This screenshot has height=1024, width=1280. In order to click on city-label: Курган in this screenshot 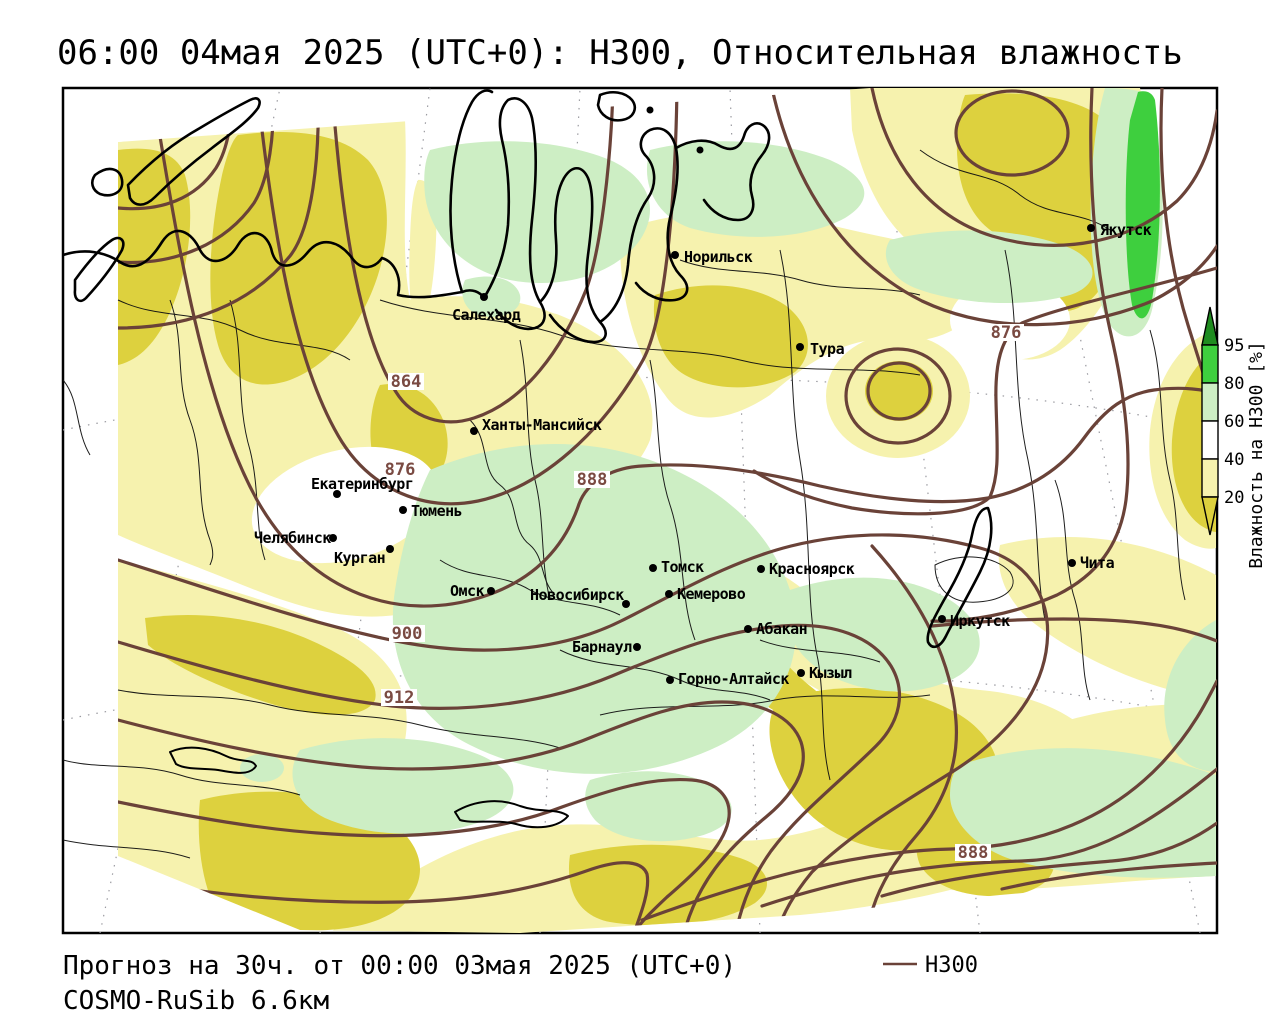, I will do `click(359, 558)`.